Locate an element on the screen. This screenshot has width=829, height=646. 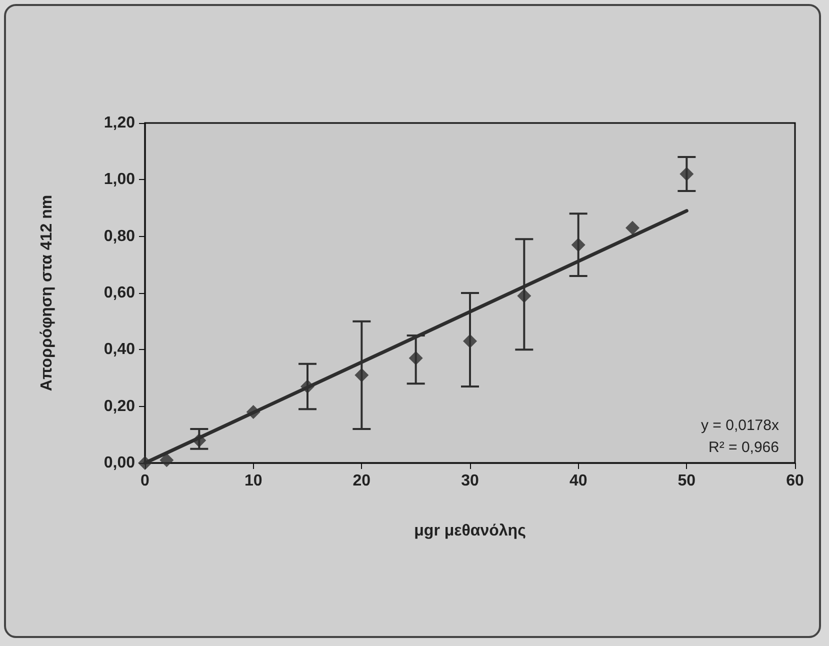
y-tick-label: 0,60 is located at coordinates (120, 293).